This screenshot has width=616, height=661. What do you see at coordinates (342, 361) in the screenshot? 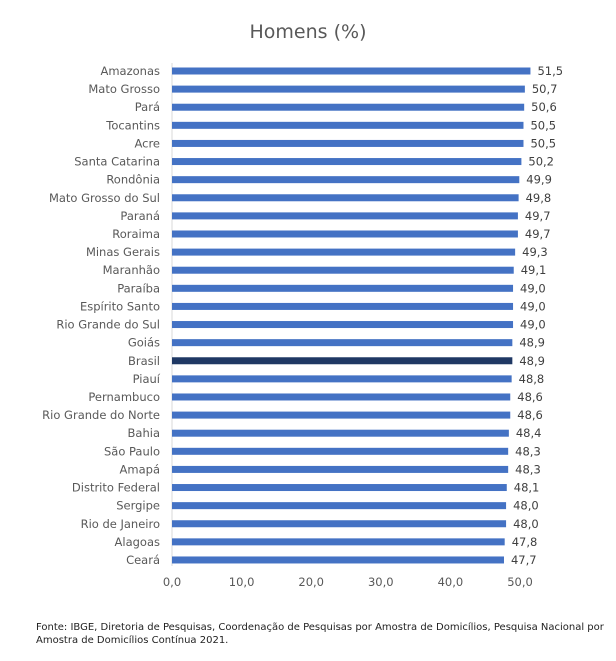
I see `bar-highlight` at bounding box center [342, 361].